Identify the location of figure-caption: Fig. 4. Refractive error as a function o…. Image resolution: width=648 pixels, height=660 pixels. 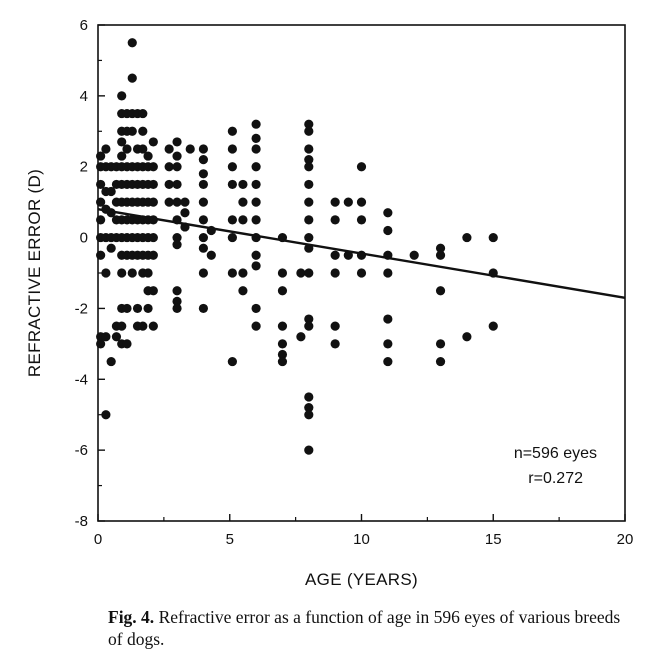
(373, 628).